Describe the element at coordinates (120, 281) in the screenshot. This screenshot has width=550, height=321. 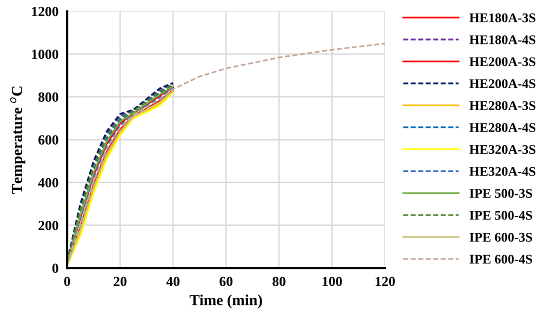
I see `x-tick-label: 20` at that location.